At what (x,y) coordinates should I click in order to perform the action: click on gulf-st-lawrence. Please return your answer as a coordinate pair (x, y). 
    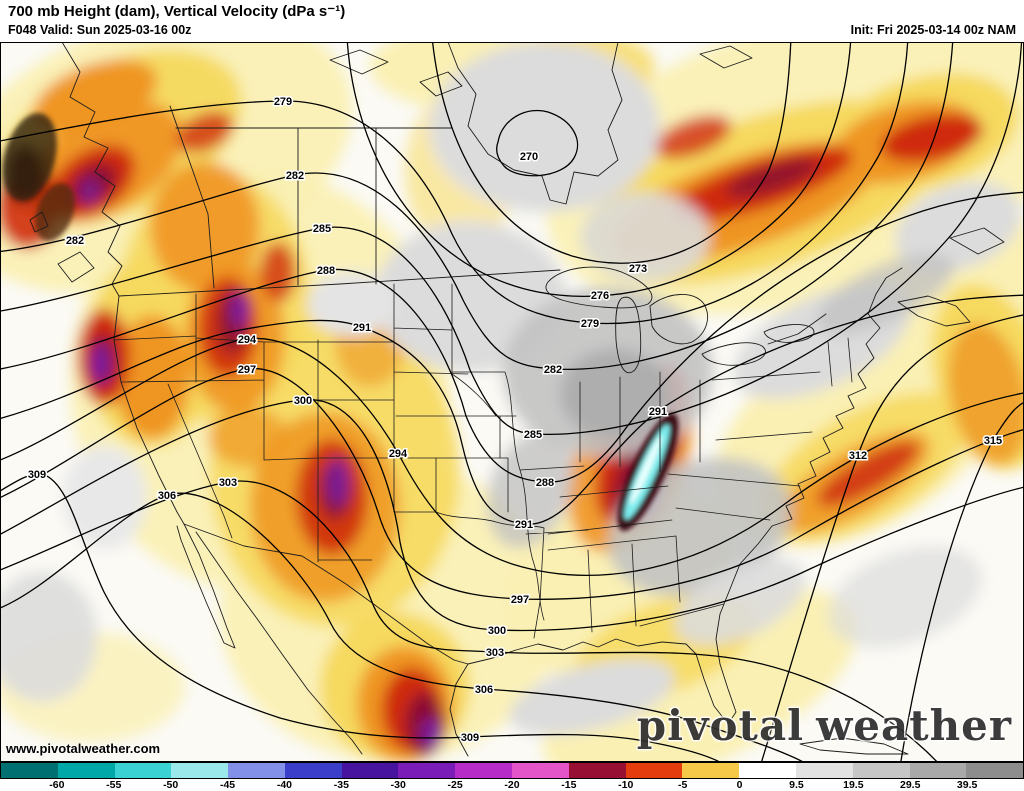
    Looking at the image, I should click on (886, 286).